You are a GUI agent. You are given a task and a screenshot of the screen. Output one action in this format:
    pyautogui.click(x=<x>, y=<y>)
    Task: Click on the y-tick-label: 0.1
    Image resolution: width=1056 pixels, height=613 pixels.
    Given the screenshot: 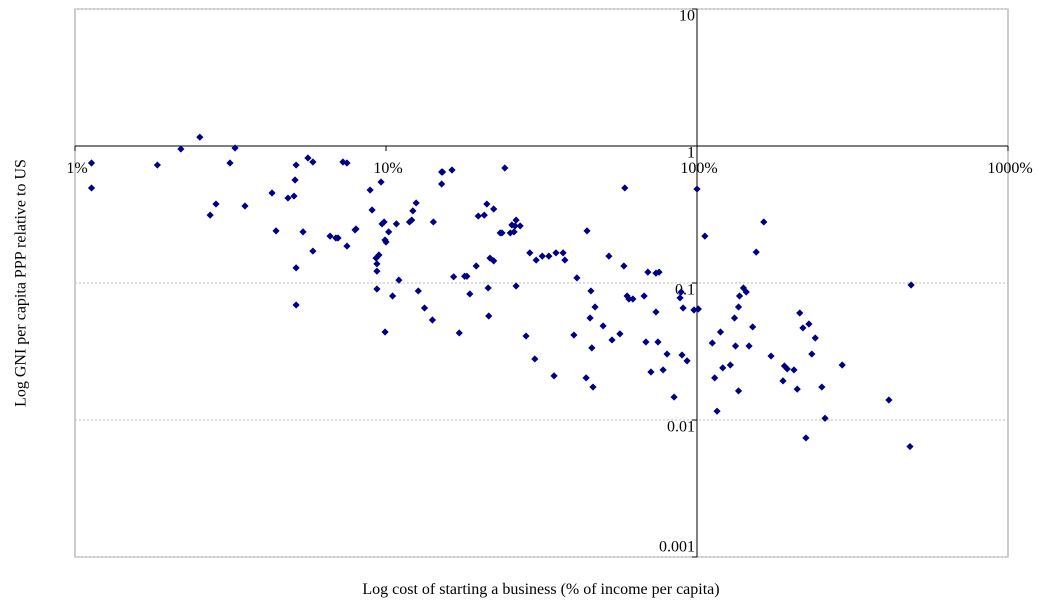 What is the action you would take?
    pyautogui.click(x=685, y=290)
    